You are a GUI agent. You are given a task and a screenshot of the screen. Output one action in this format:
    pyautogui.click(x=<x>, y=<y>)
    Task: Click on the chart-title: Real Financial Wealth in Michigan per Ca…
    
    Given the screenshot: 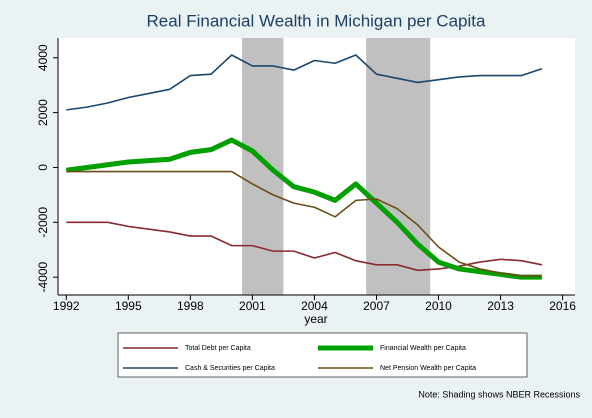 What is the action you would take?
    pyautogui.click(x=316, y=20)
    